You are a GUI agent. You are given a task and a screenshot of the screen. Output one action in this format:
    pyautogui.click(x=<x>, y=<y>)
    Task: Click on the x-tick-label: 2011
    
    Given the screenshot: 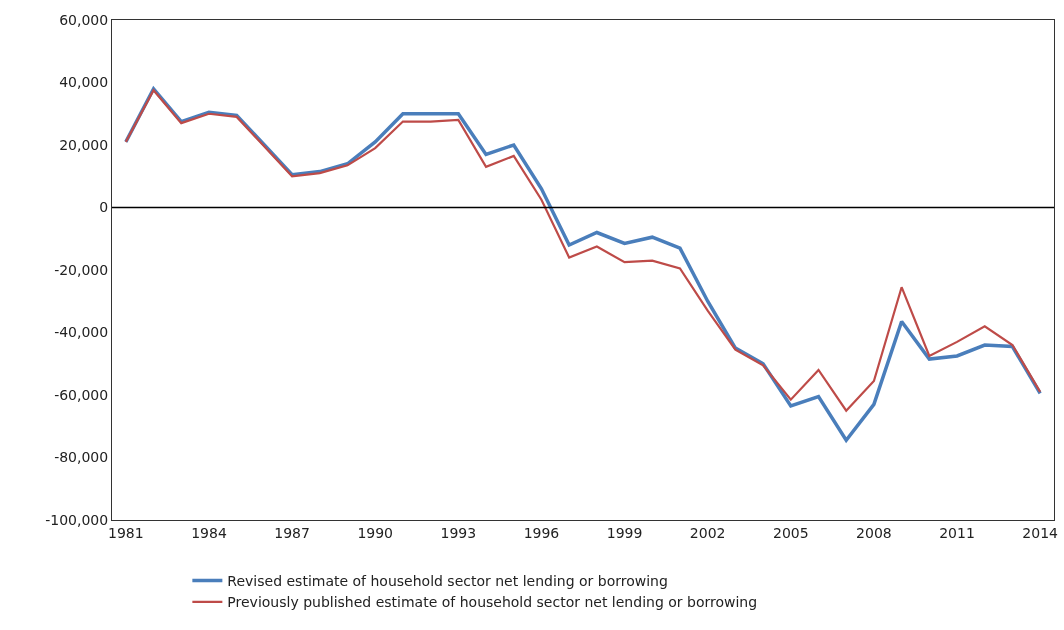 What is the action you would take?
    pyautogui.click(x=957, y=532)
    